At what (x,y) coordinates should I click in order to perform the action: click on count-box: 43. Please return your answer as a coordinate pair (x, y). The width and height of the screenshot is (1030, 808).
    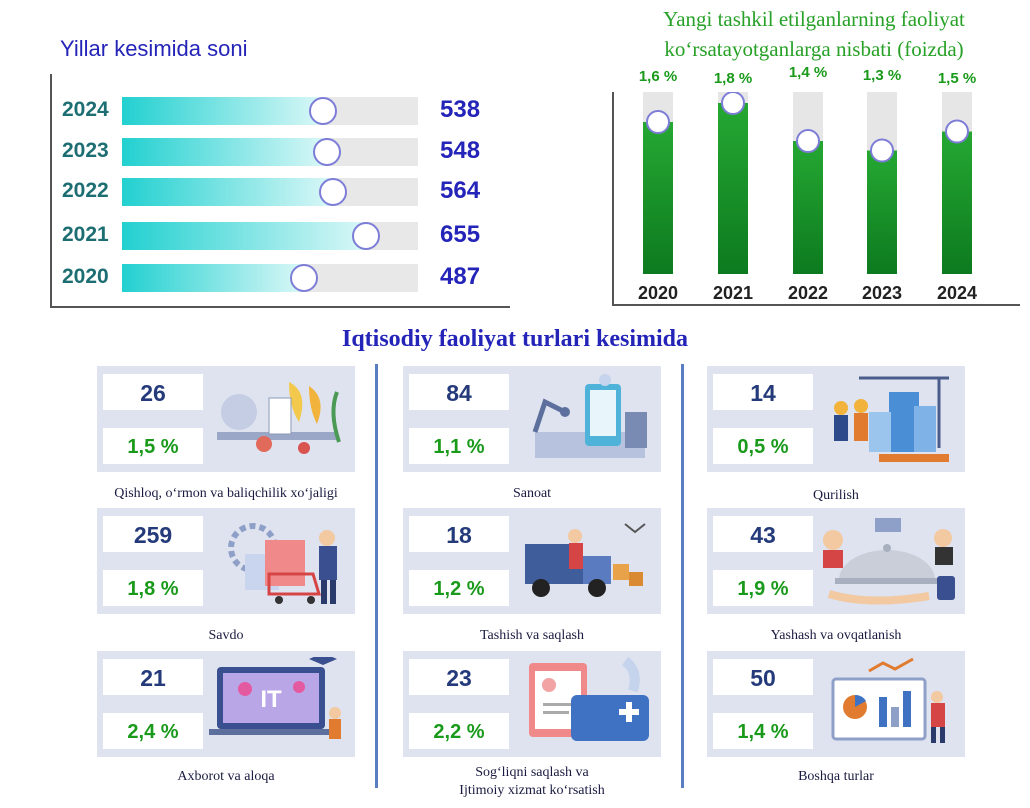
    Looking at the image, I should click on (763, 534).